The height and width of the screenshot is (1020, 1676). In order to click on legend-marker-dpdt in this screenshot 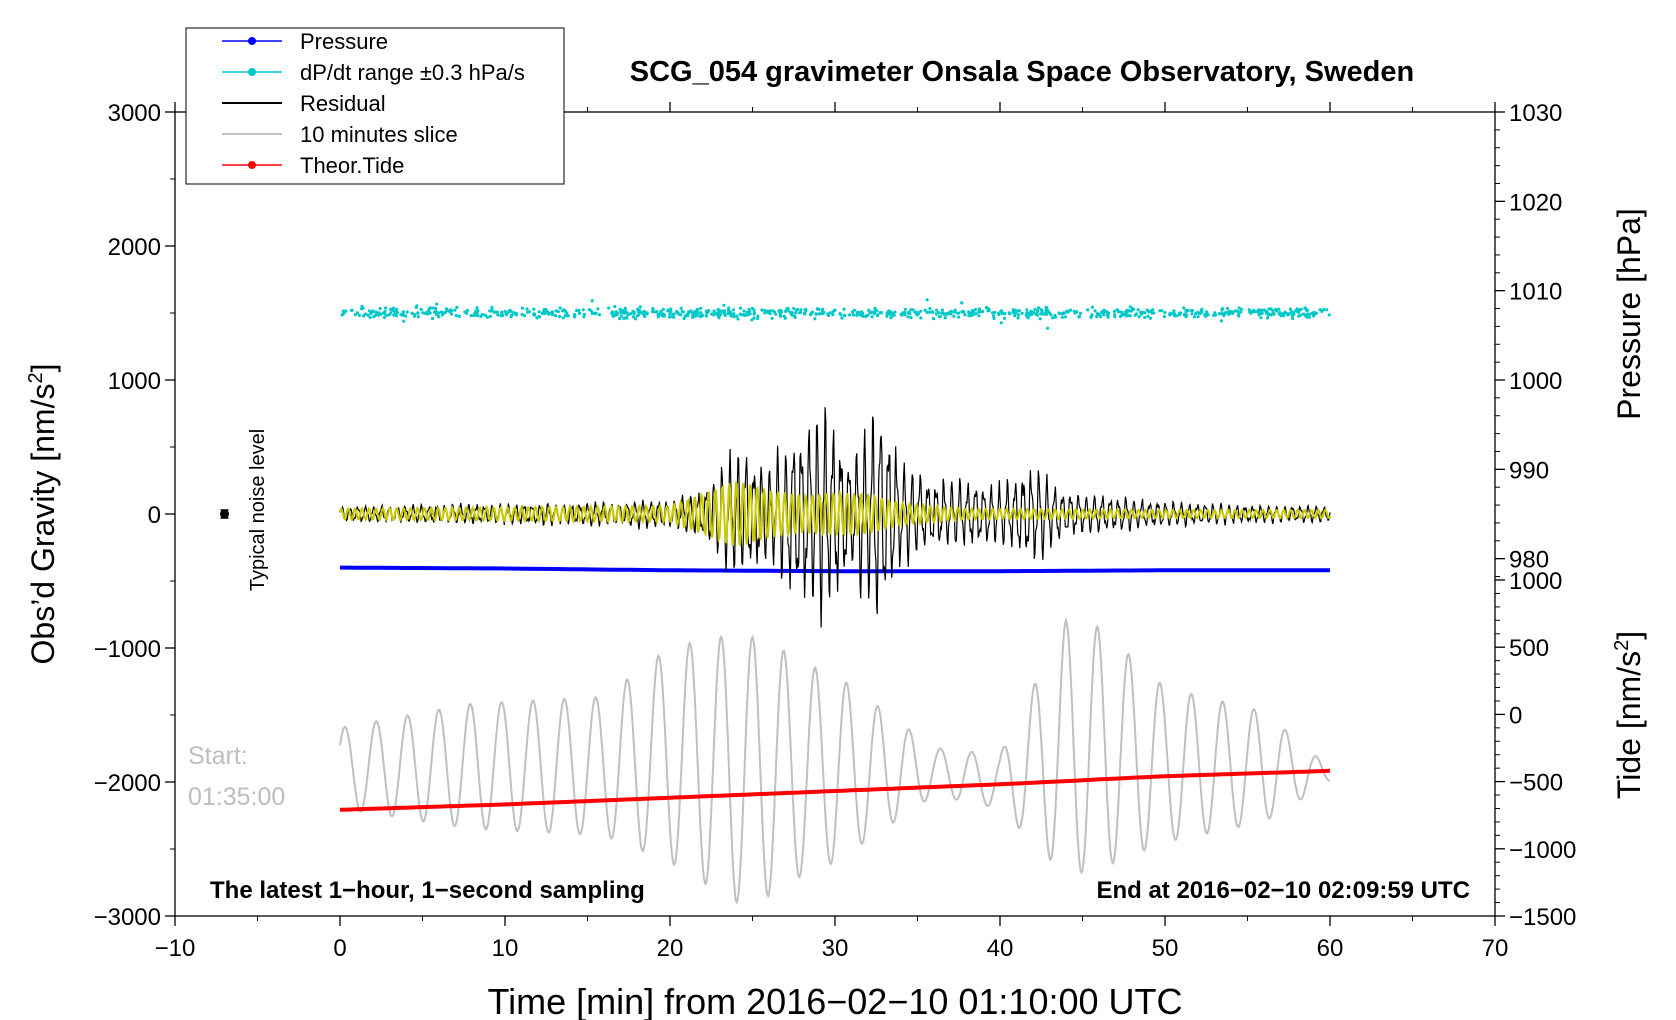, I will do `click(252, 72)`.